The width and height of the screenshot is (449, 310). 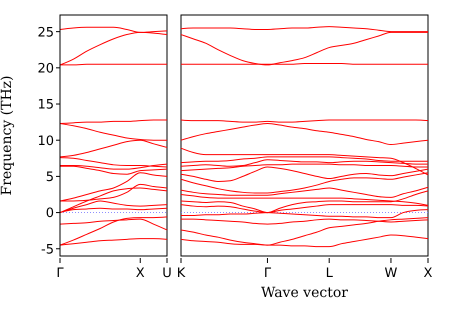 I want to click on y-tick-label: 15, so click(x=45, y=105).